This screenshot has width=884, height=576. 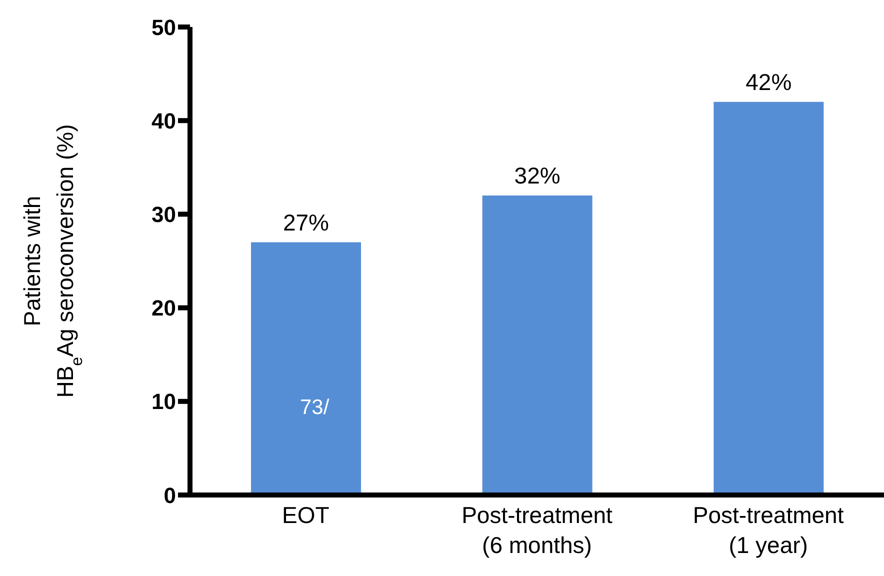 I want to click on x-tick-label: Post-treatment (6 months), so click(x=538, y=530).